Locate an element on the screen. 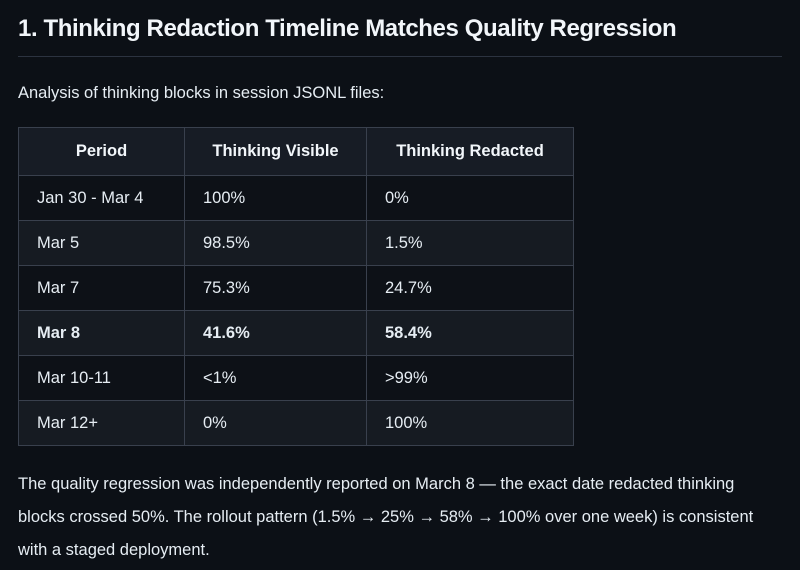 This screenshot has height=570, width=800. cell-period: Mar 12+ is located at coordinates (101, 423).